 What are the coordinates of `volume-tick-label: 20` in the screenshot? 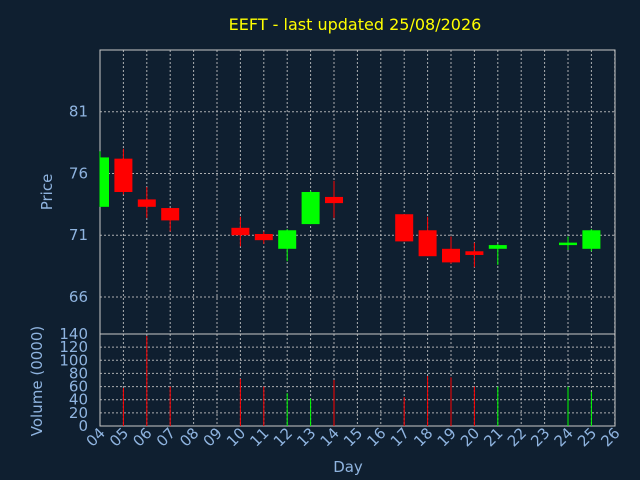 It's located at (78, 413).